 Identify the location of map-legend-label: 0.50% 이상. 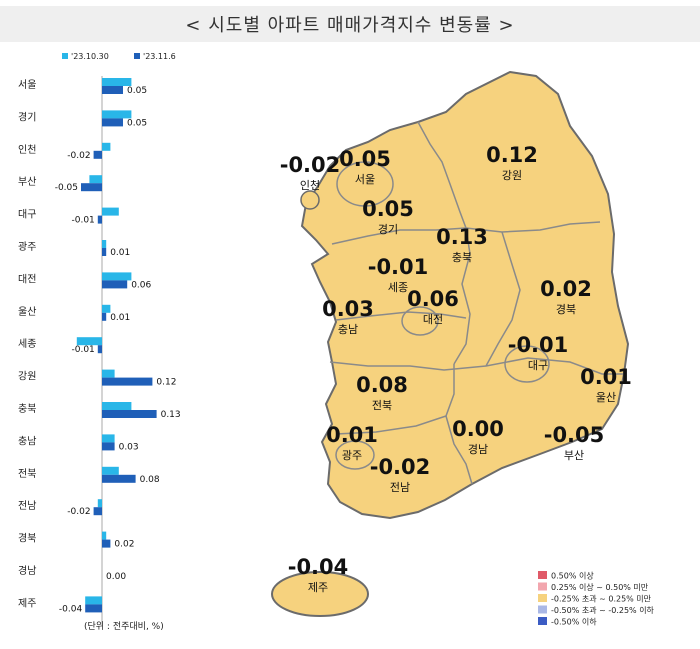
(572, 576).